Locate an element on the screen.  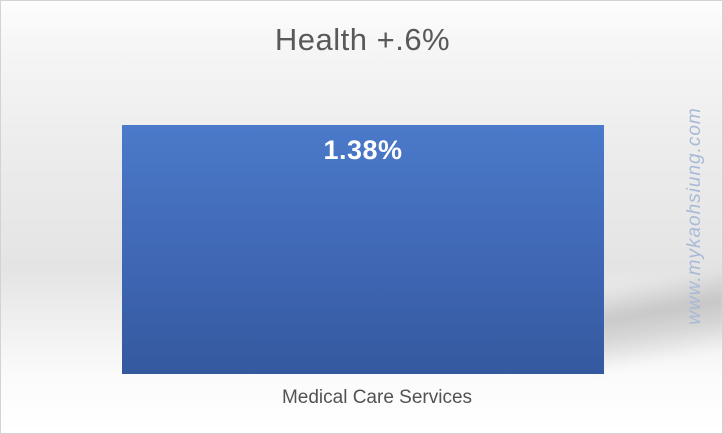
category-axis-label: Medical Care Services is located at coordinates (377, 397).